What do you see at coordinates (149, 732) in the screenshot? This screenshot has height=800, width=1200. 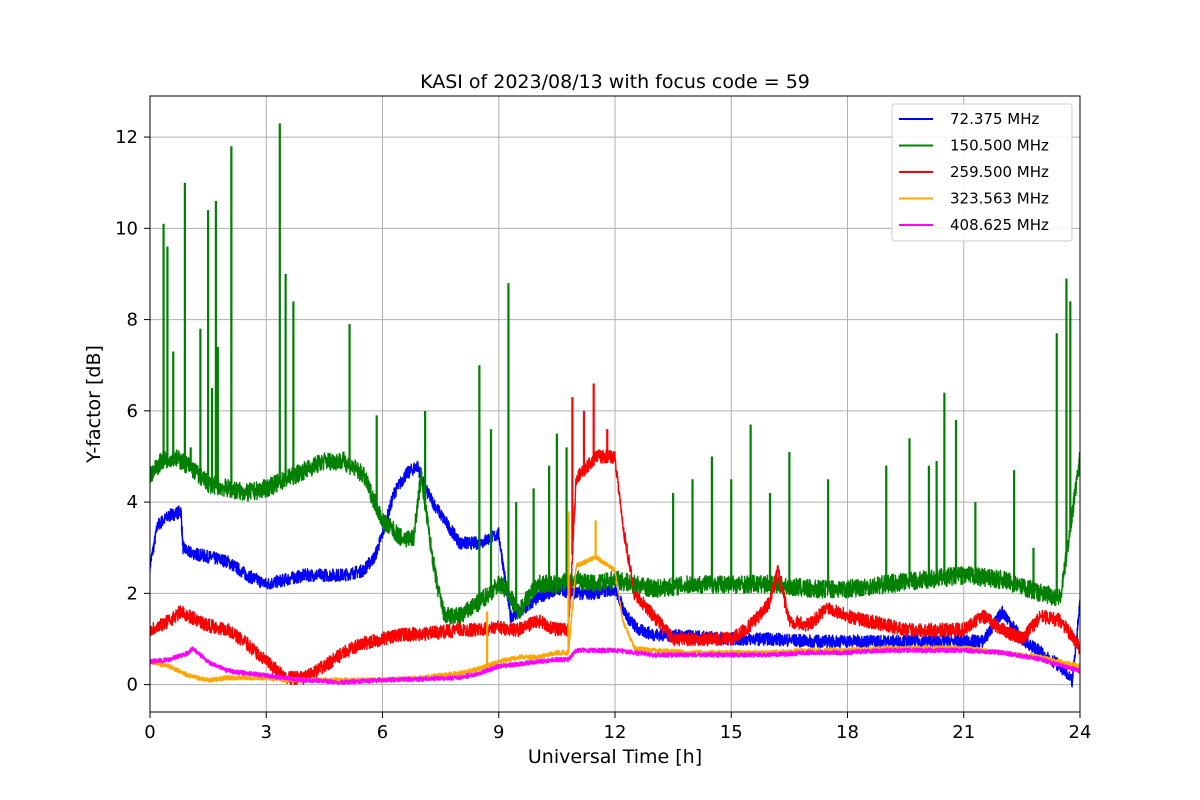 I see `x-tick-label: 0` at bounding box center [149, 732].